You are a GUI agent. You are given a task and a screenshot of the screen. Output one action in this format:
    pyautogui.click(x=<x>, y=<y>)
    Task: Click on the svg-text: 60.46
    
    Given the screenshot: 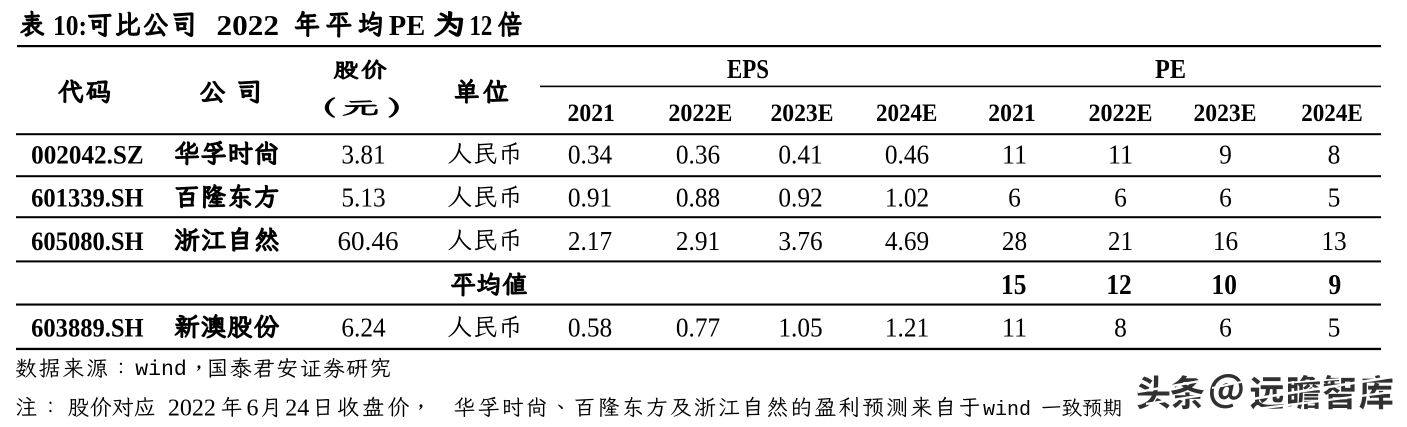 What is the action you would take?
    pyautogui.click(x=368, y=240)
    